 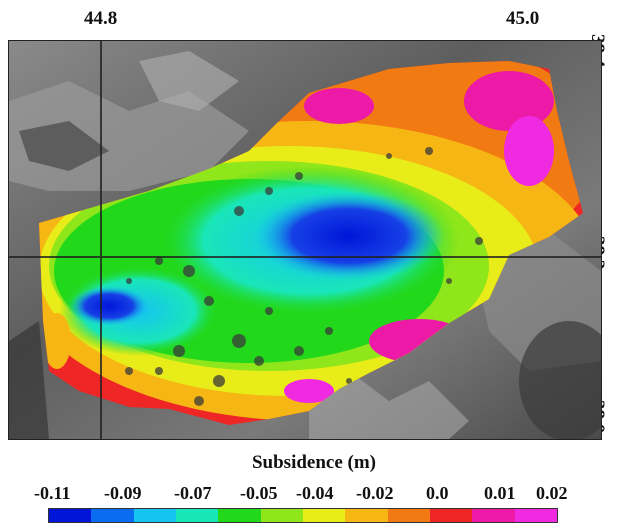 I want to click on longitude-label-44-8: 44.8, so click(x=101, y=18).